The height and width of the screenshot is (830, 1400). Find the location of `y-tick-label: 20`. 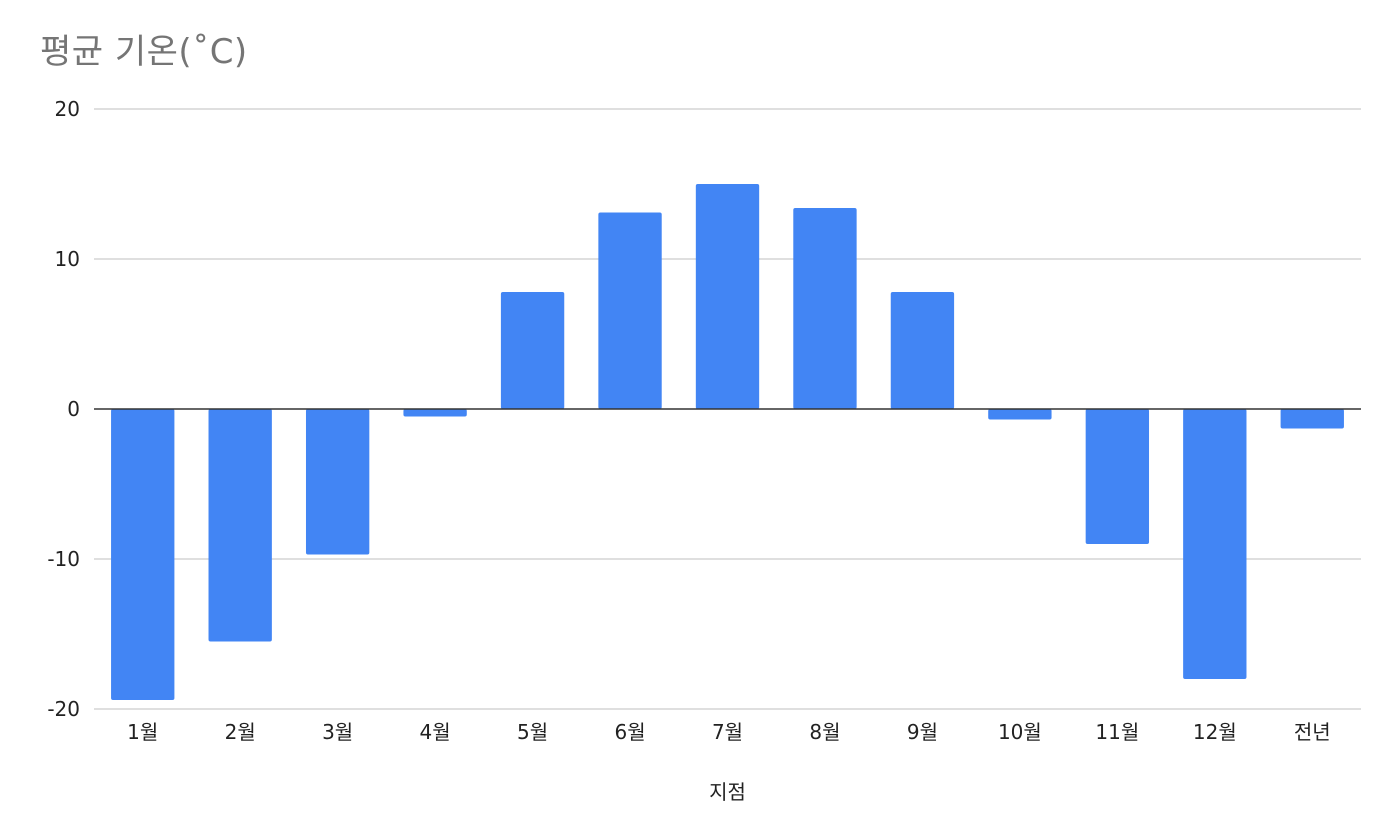

y-tick-label: 20 is located at coordinates (67, 109).